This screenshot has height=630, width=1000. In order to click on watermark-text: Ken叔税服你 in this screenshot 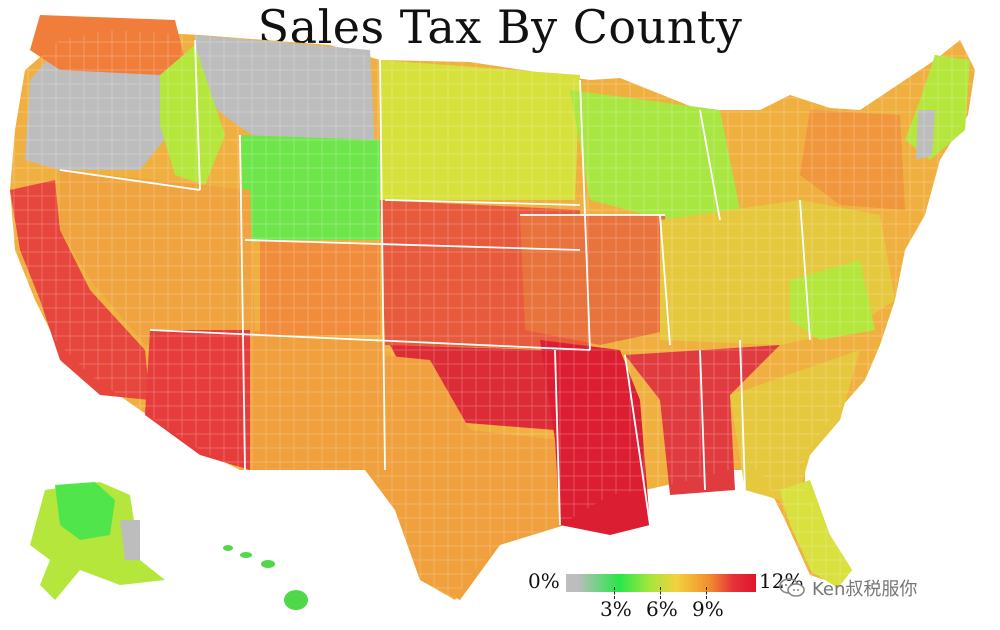, I will do `click(865, 589)`.